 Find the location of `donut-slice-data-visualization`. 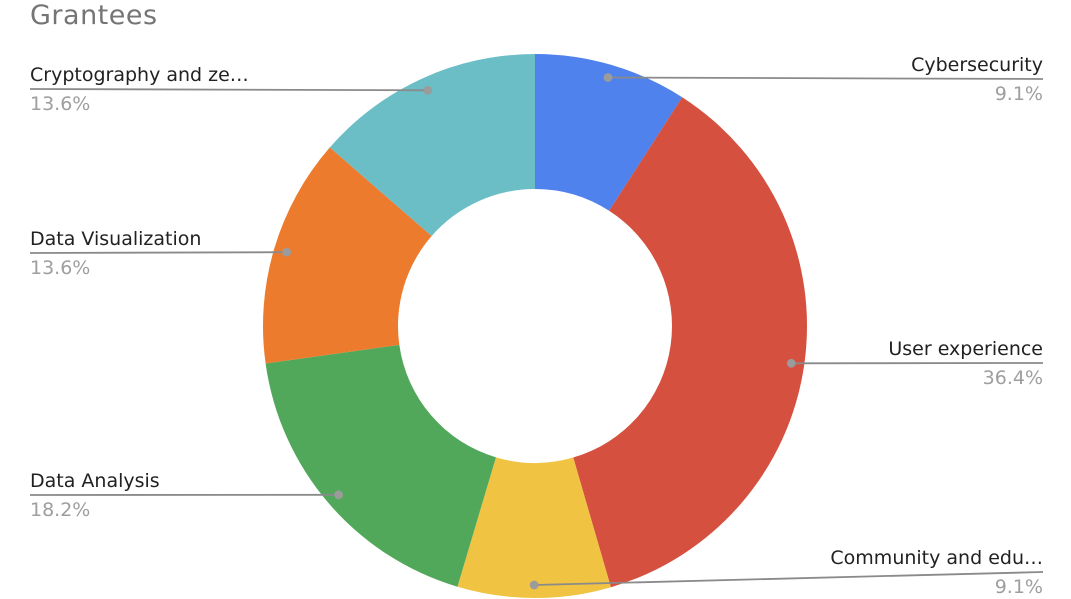

donut-slice-data-visualization is located at coordinates (347, 255).